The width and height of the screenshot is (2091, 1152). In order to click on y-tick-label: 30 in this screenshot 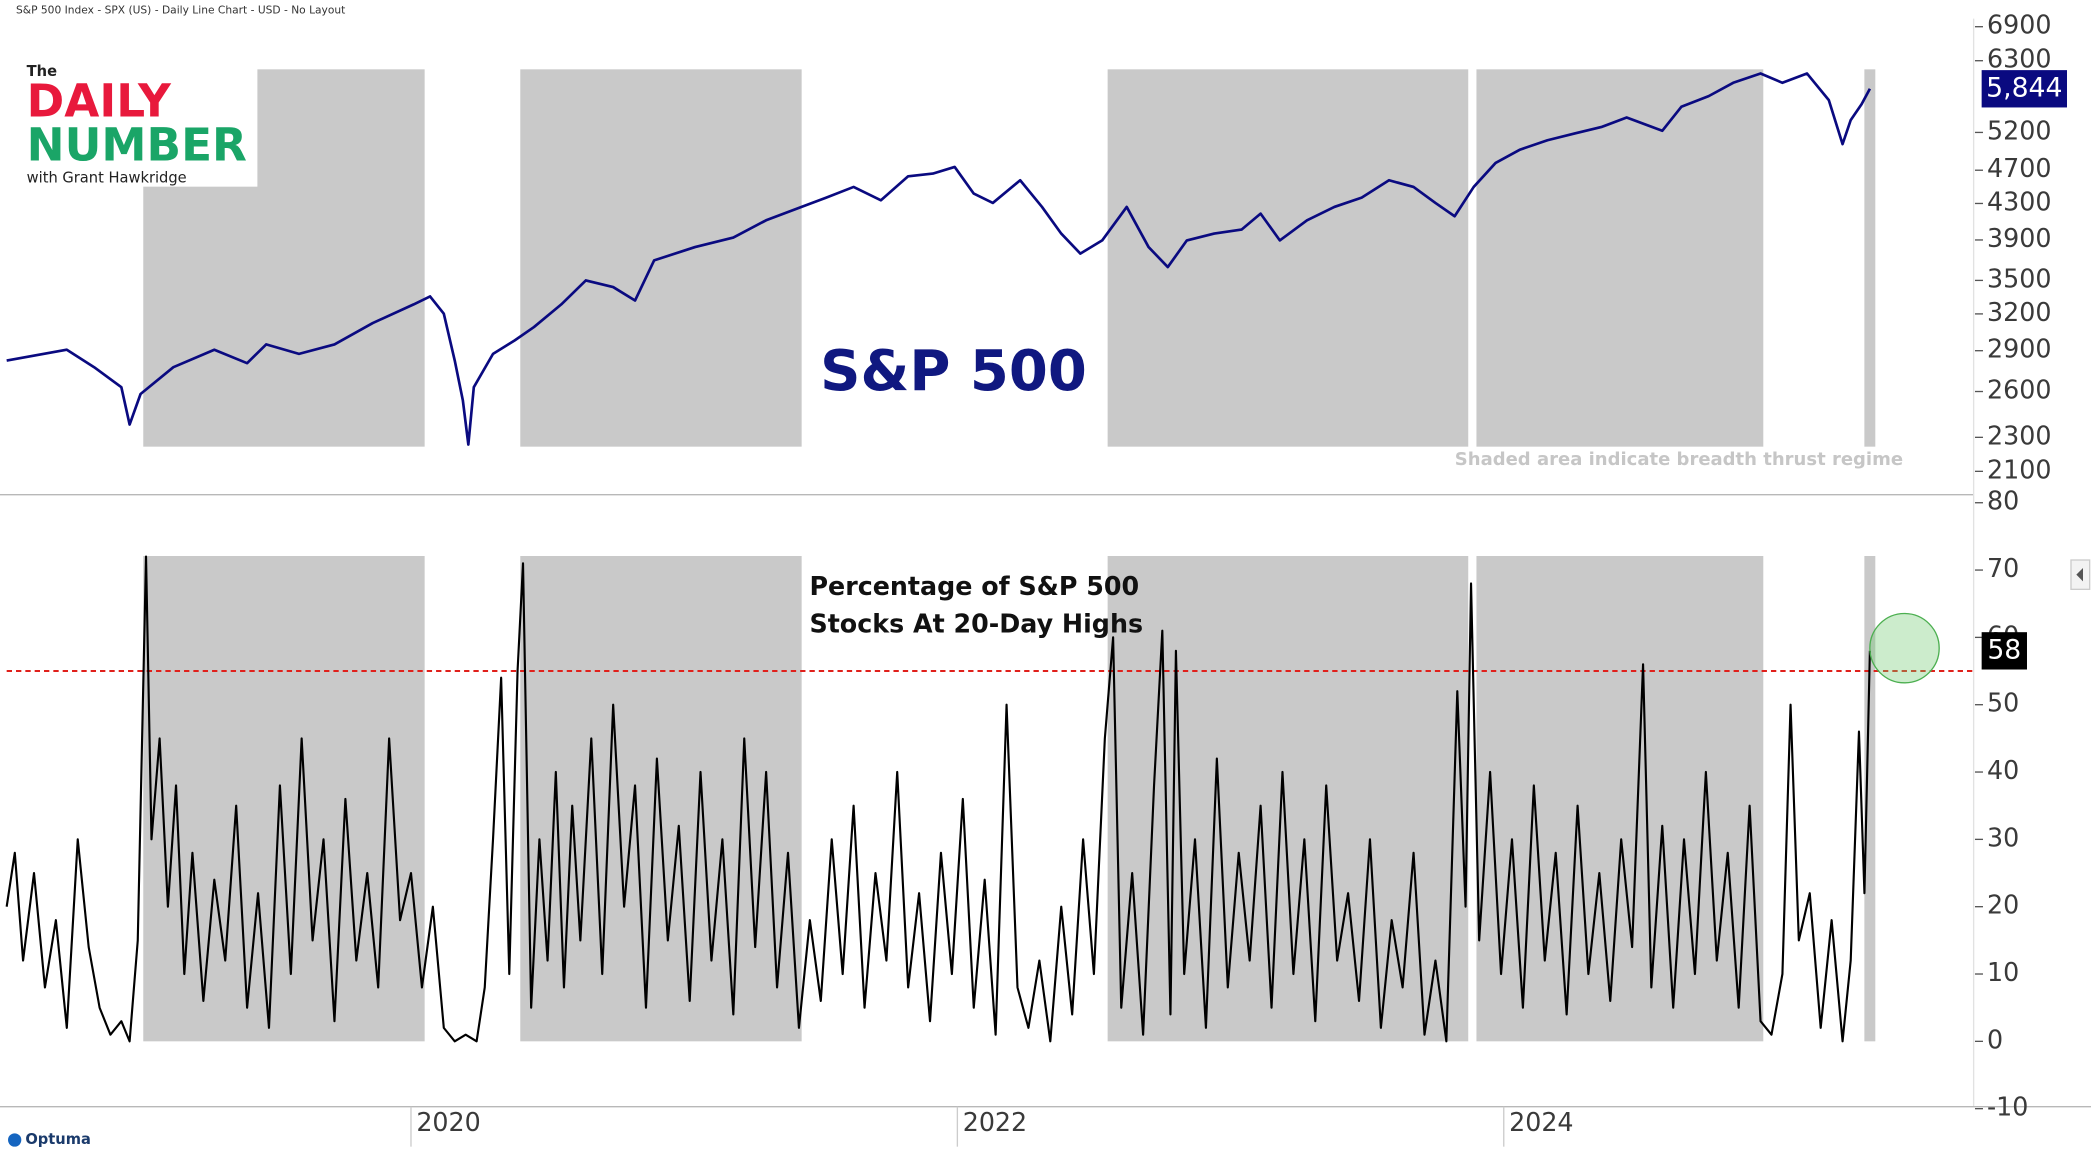, I will do `click(2003, 837)`.